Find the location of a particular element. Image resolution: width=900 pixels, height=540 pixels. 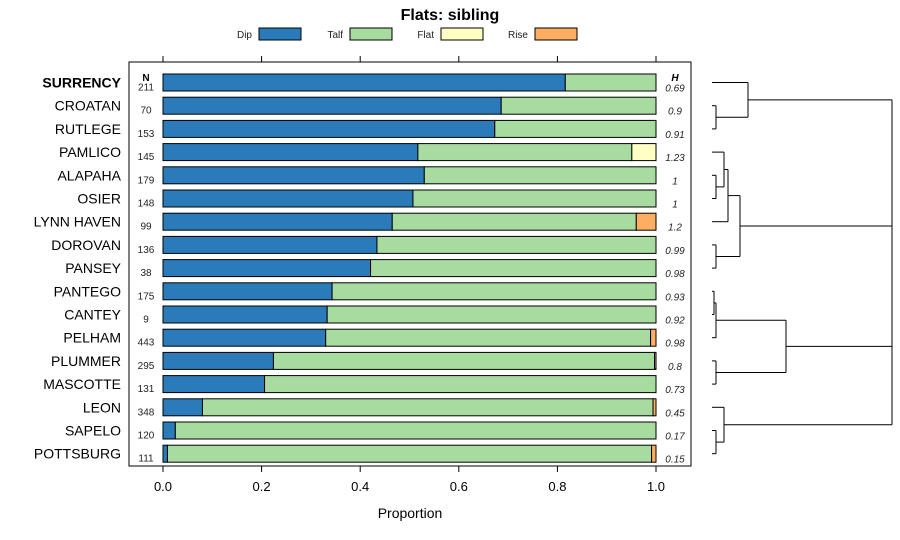

row-label: CROATAN is located at coordinates (88, 106).